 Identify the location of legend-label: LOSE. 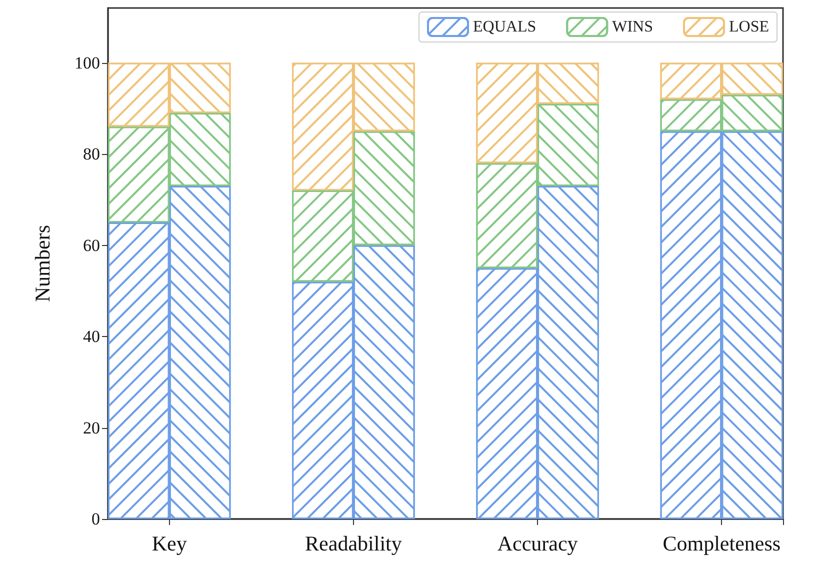
(749, 27).